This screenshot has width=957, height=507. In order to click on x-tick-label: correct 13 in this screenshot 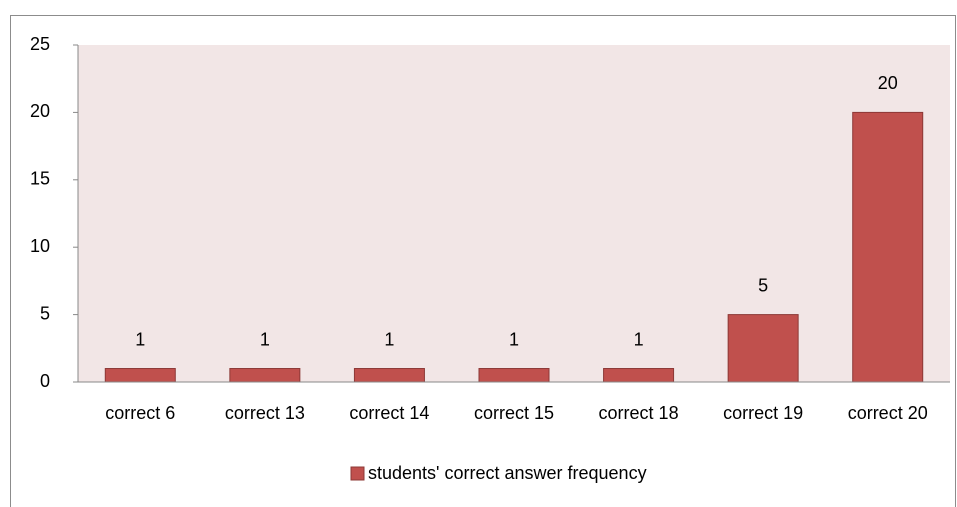, I will do `click(265, 413)`.